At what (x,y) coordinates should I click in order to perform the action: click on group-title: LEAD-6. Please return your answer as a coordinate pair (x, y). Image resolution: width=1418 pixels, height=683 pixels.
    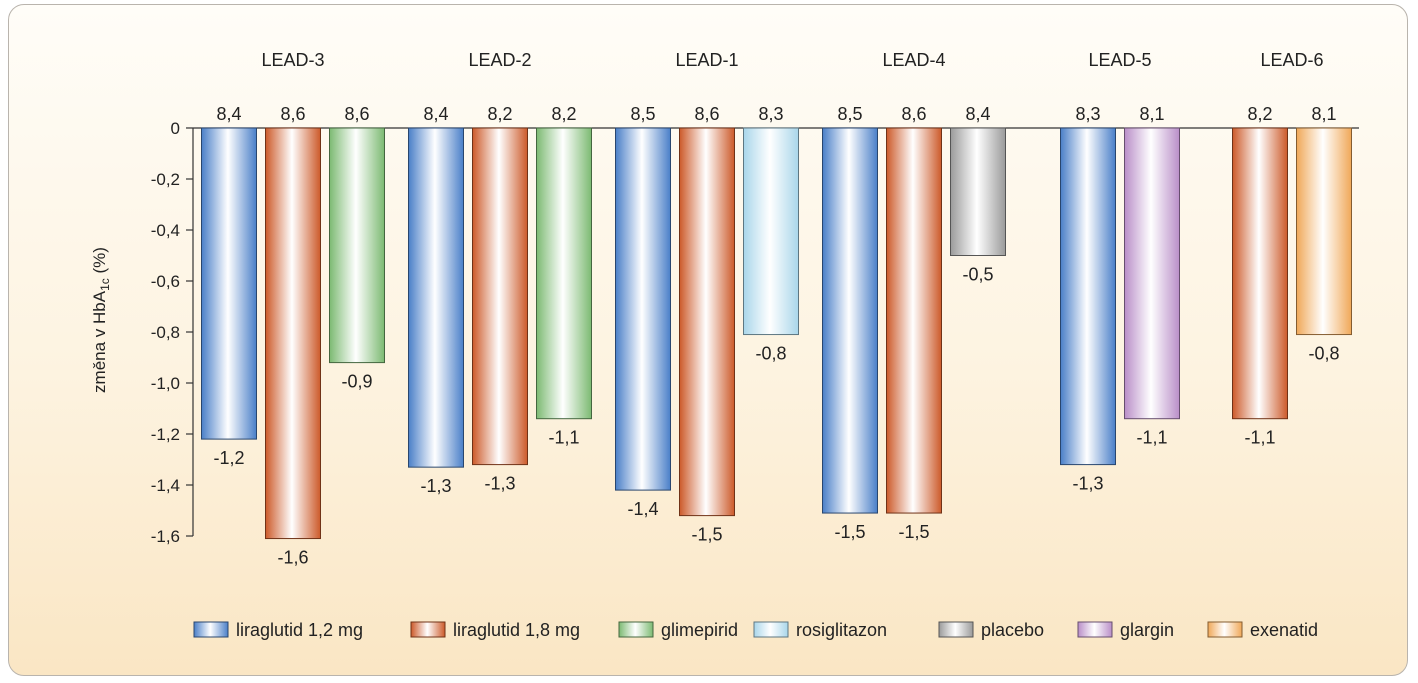
    Looking at the image, I should click on (1291, 60).